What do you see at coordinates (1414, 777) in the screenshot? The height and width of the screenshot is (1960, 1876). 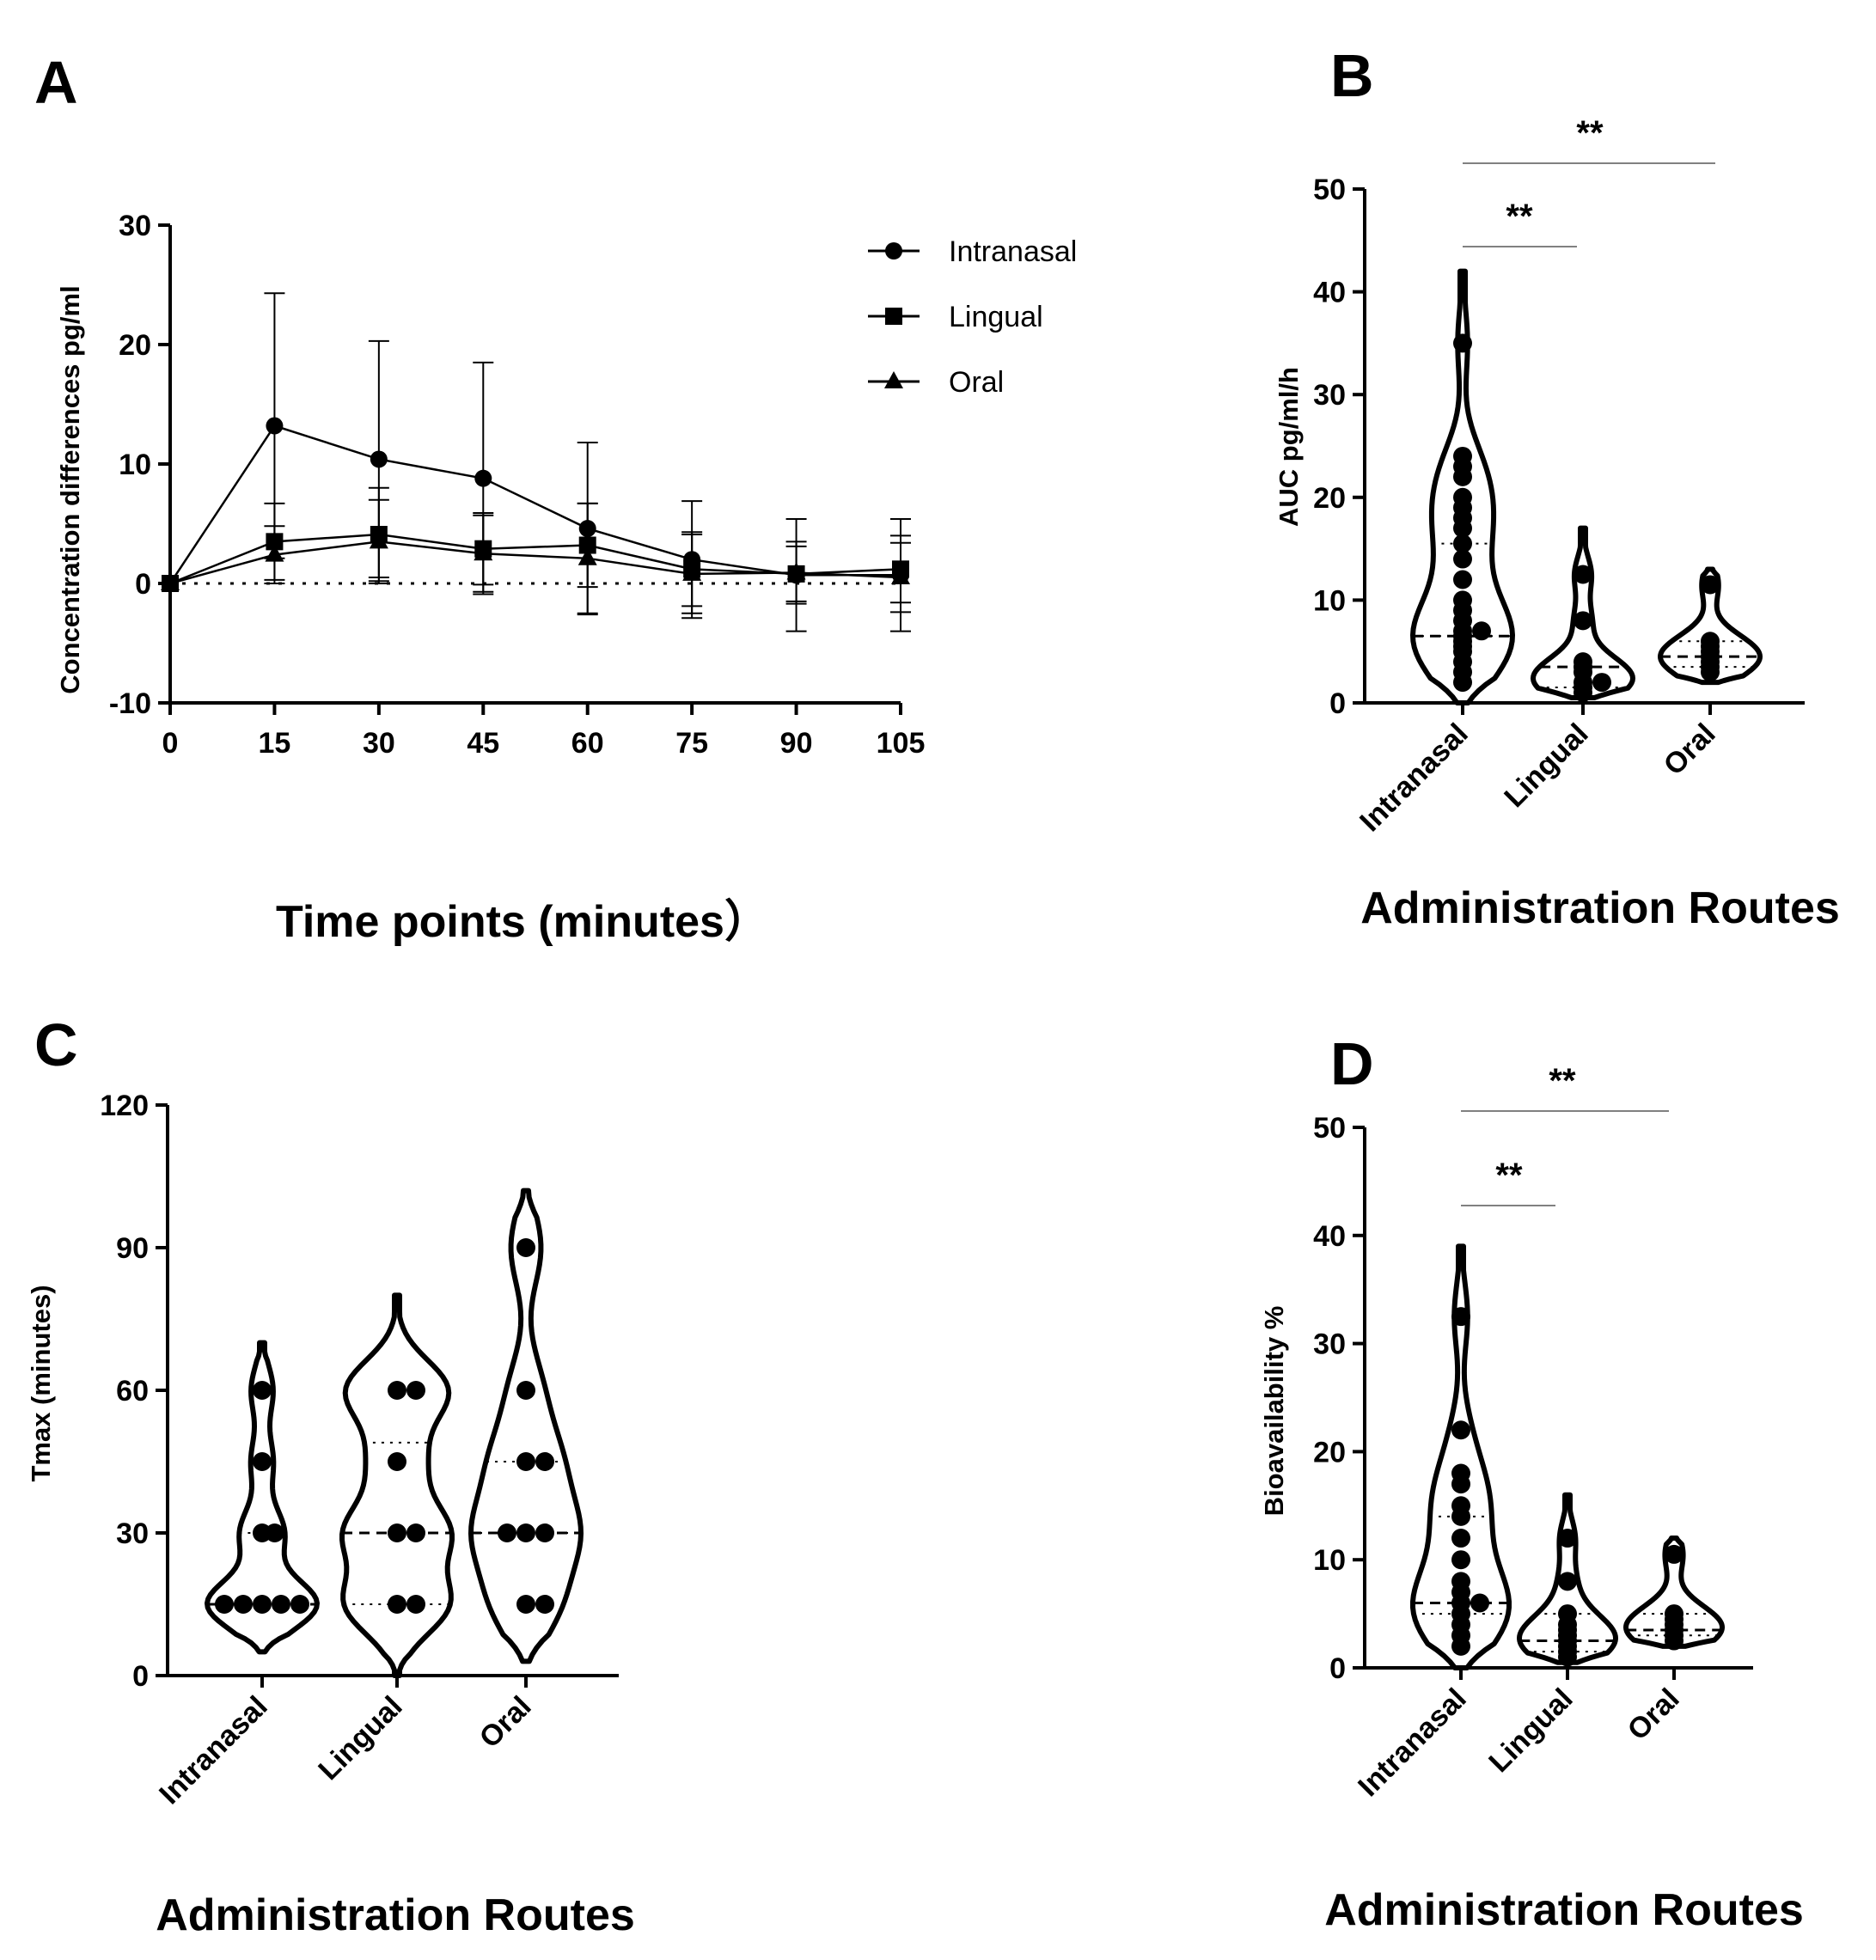 I see `x-tick-label-intranasal: Intranasal` at bounding box center [1414, 777].